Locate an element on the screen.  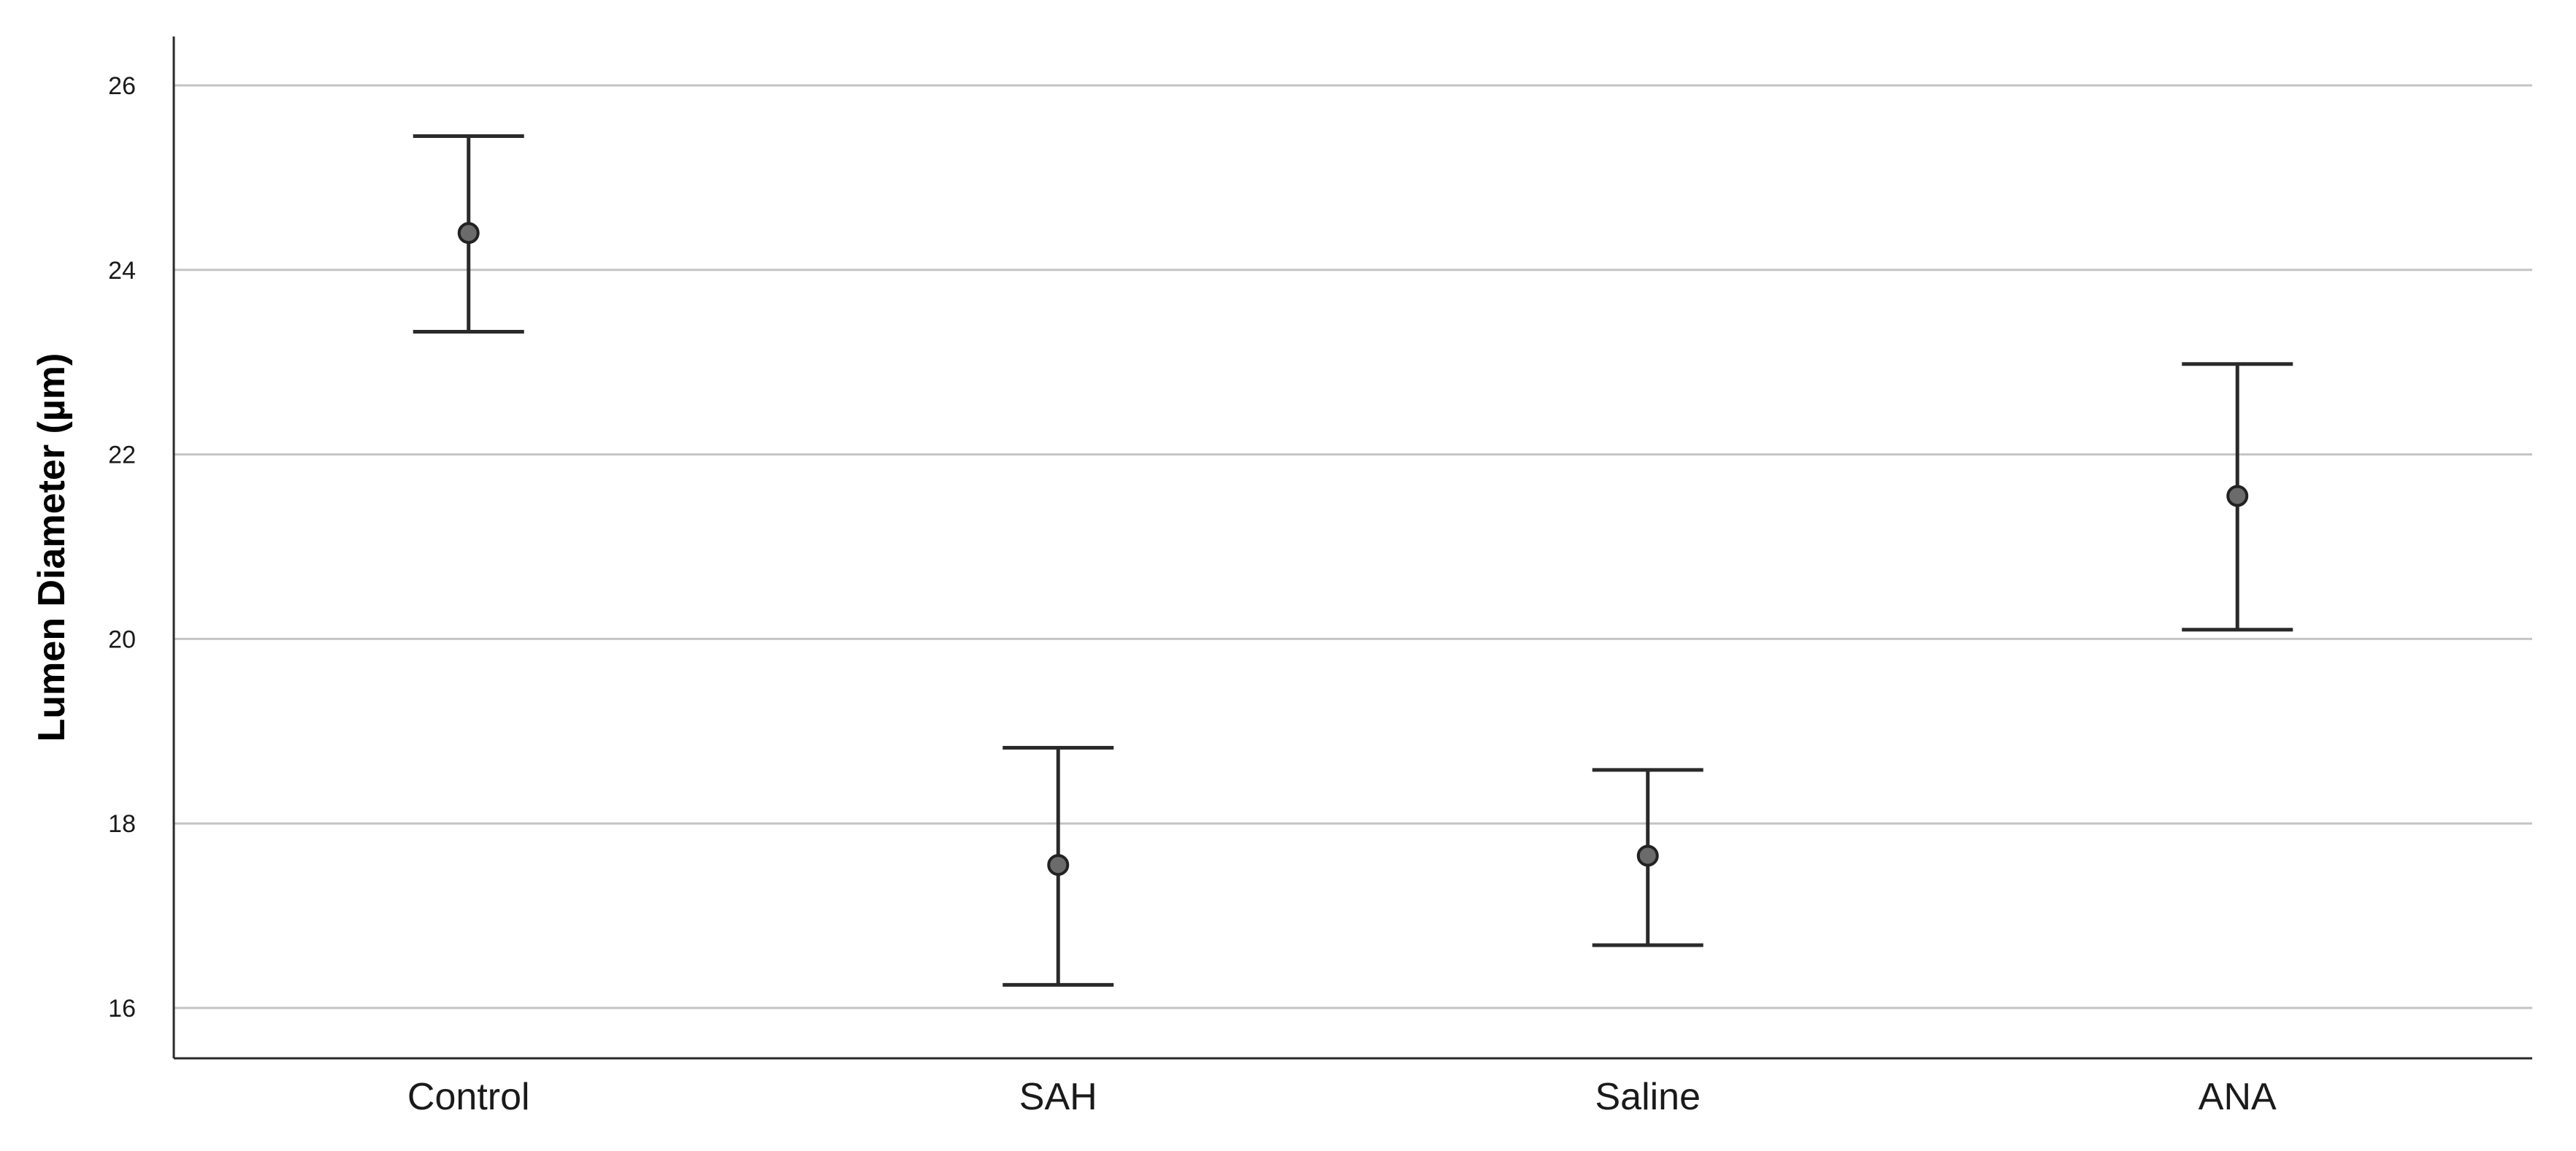
y-tick-label: 20 is located at coordinates (122, 639).